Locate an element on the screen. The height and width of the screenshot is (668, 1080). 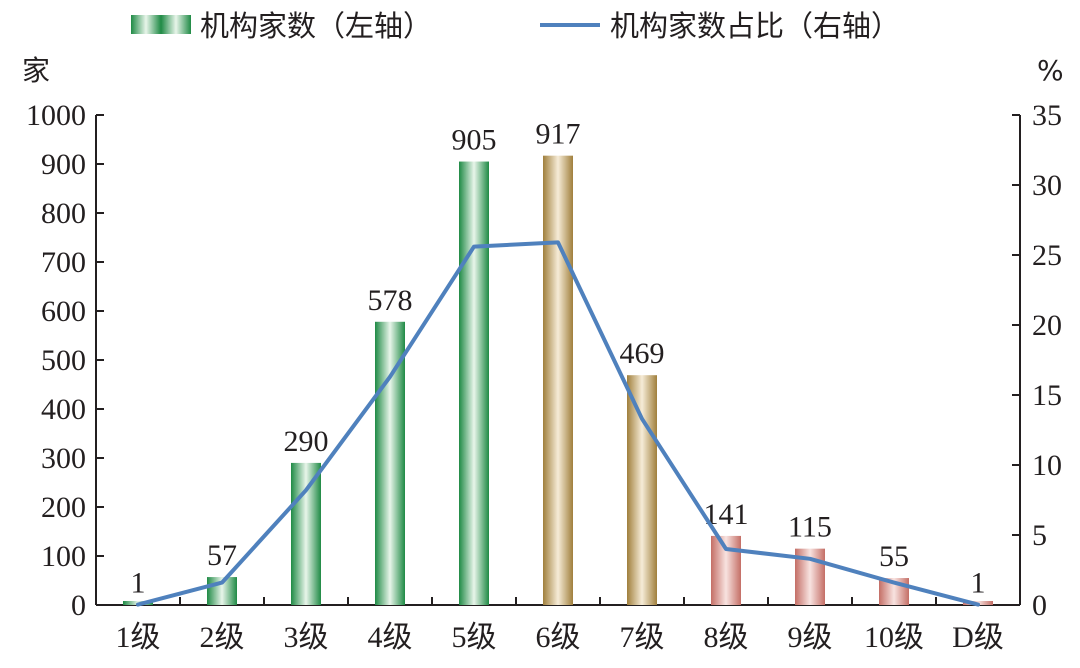
left-axis-ticks: 0 100 200 300 400 500 600 700 800 900 1000 is located at coordinates (65, 360).